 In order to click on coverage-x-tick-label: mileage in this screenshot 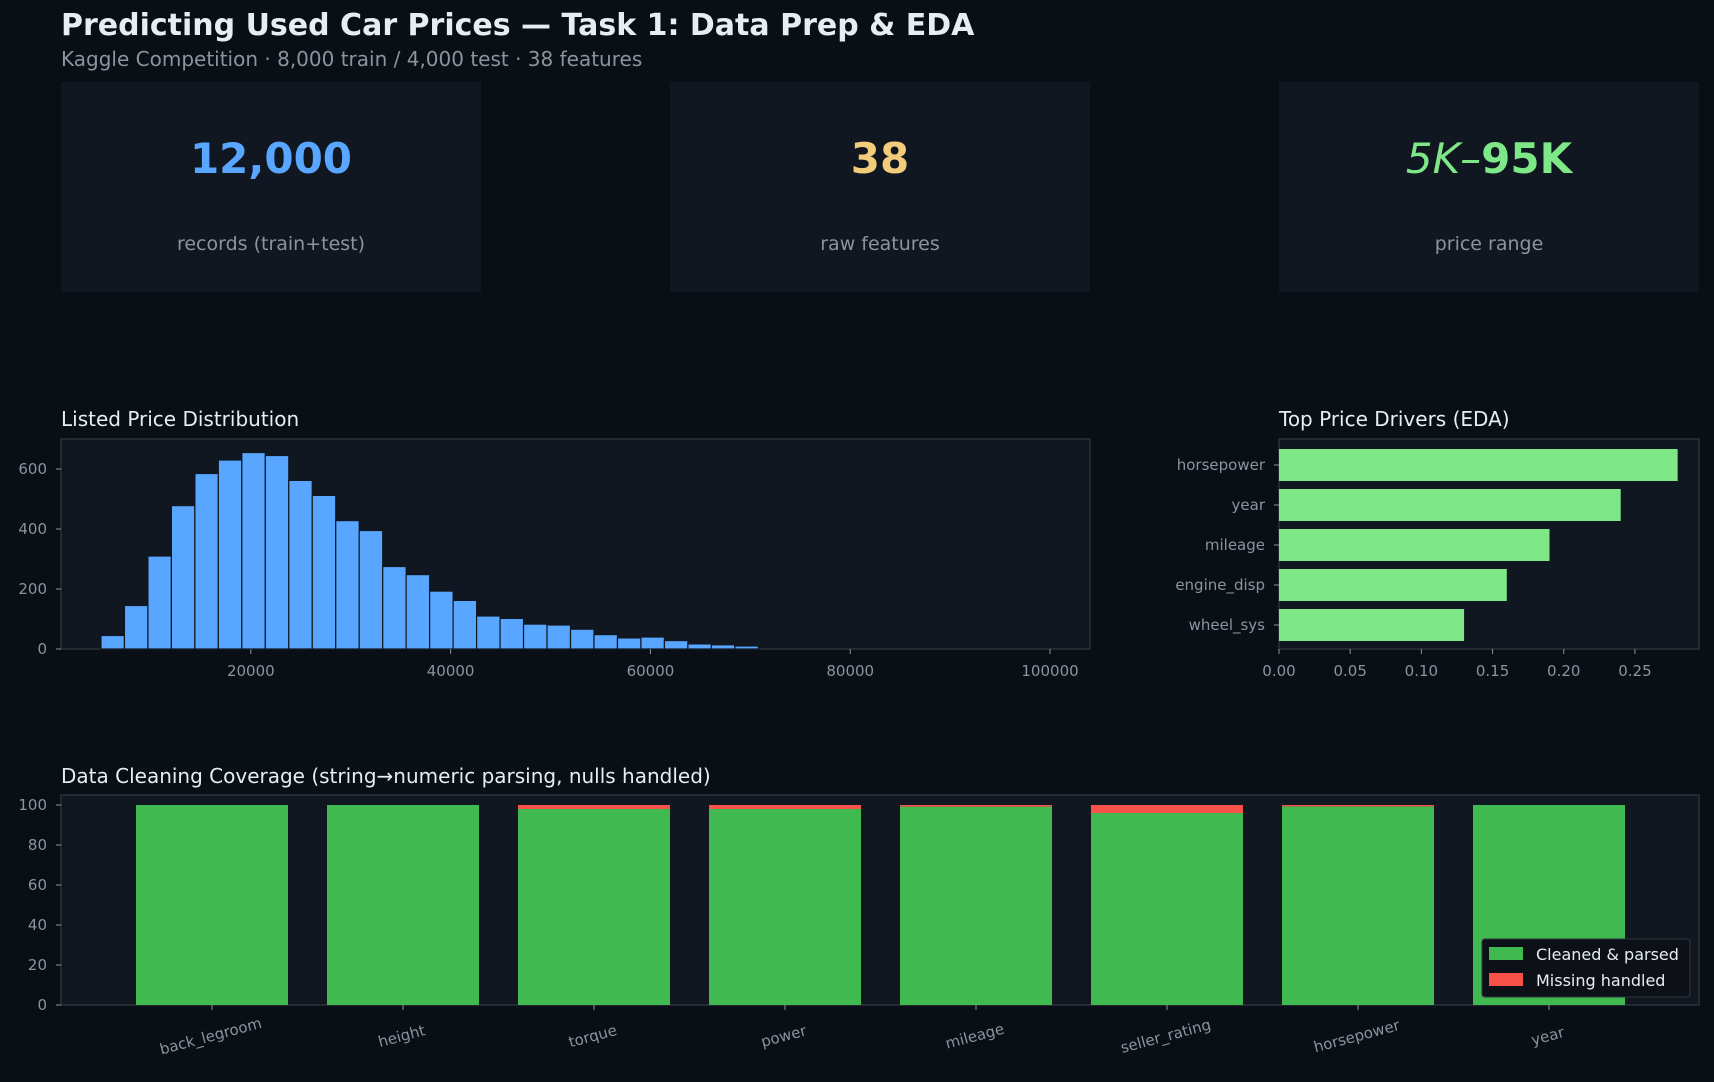, I will do `click(974, 1036)`.